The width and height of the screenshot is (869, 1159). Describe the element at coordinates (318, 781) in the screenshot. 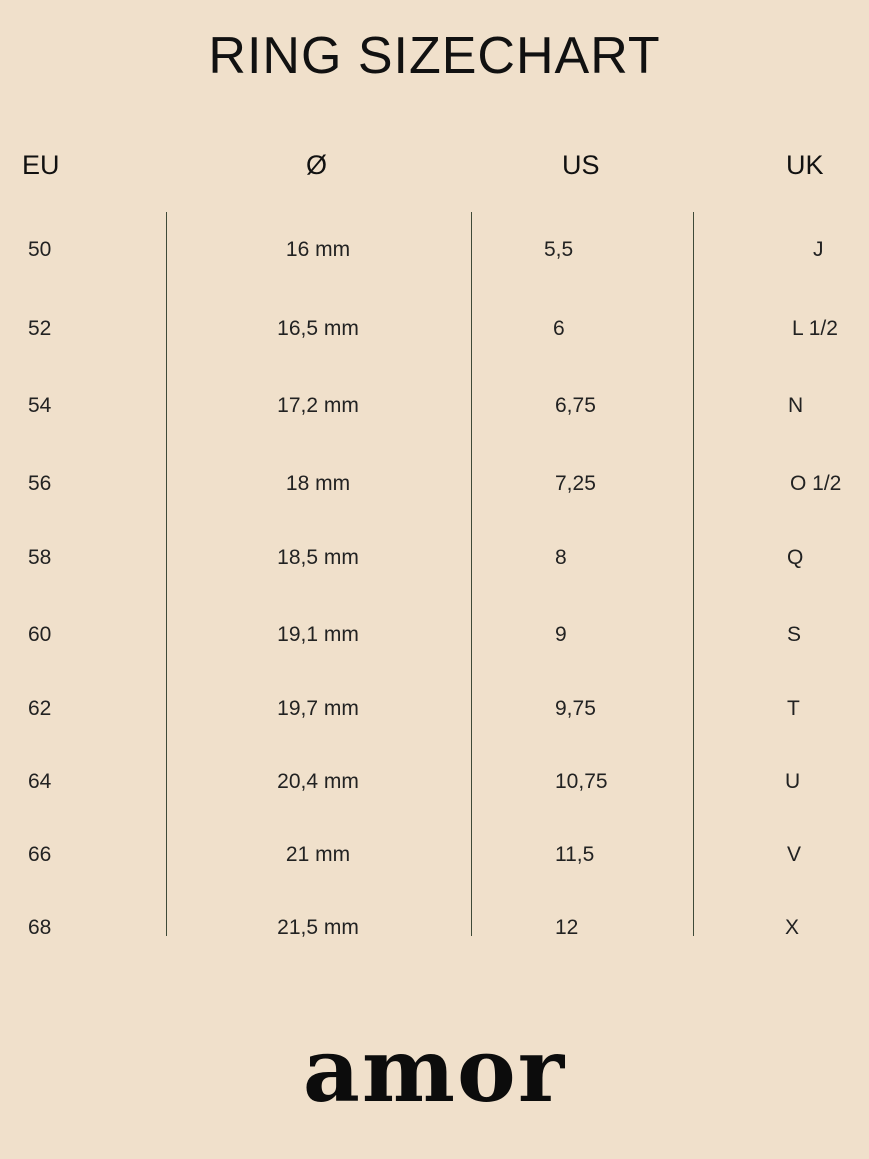

I see `cell-diameter: 20,4 mm` at that location.